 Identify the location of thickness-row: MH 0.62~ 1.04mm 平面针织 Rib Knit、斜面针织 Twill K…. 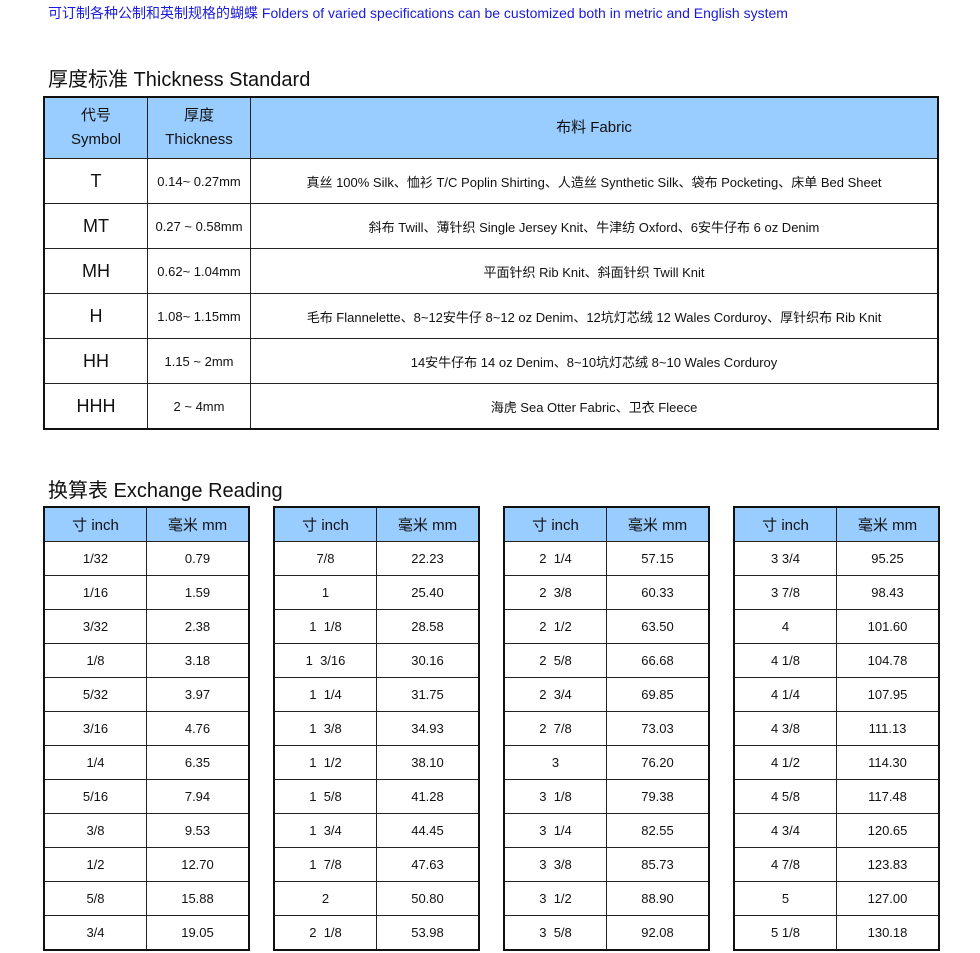
(491, 271).